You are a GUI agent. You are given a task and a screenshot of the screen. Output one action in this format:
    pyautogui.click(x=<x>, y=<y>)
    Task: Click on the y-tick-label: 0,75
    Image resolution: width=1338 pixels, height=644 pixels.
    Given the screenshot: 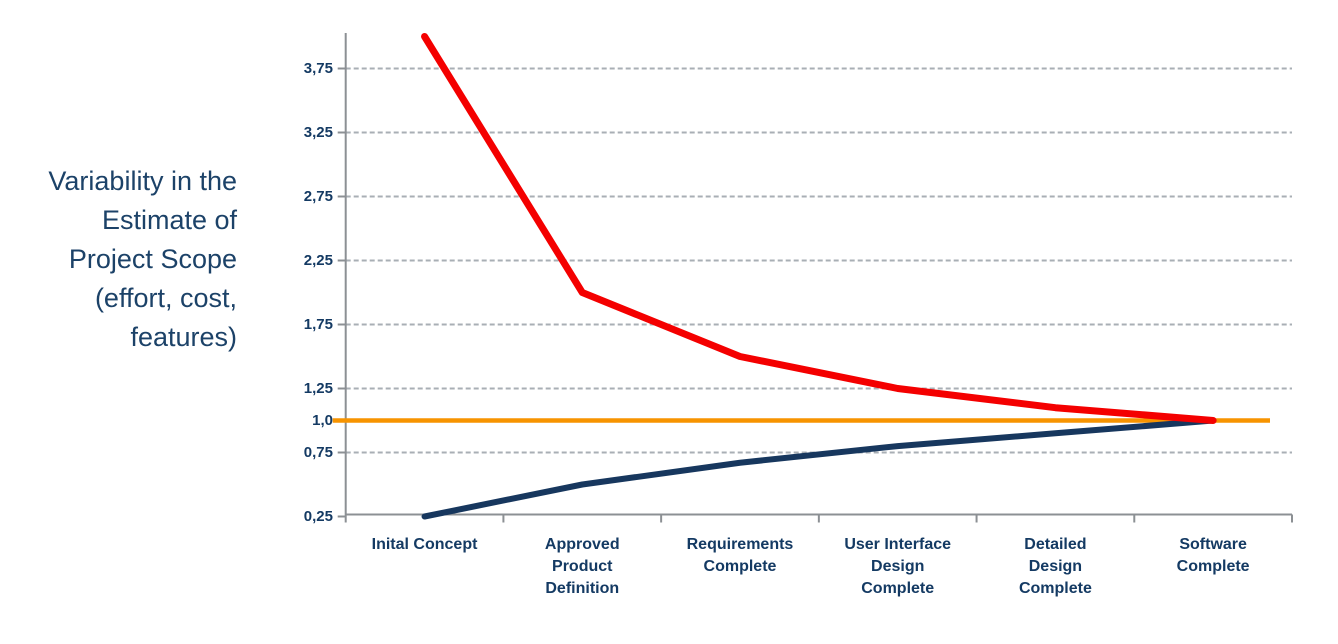 What is the action you would take?
    pyautogui.click(x=318, y=452)
    